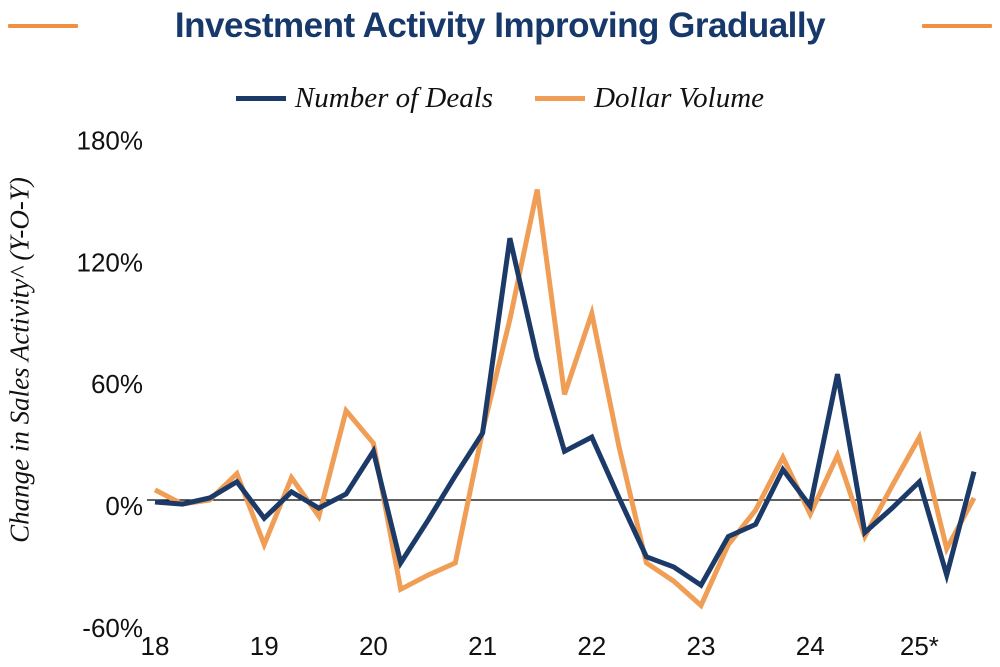 The width and height of the screenshot is (1000, 667). I want to click on legend: Number of Deals Dollar Volume, so click(500, 98).